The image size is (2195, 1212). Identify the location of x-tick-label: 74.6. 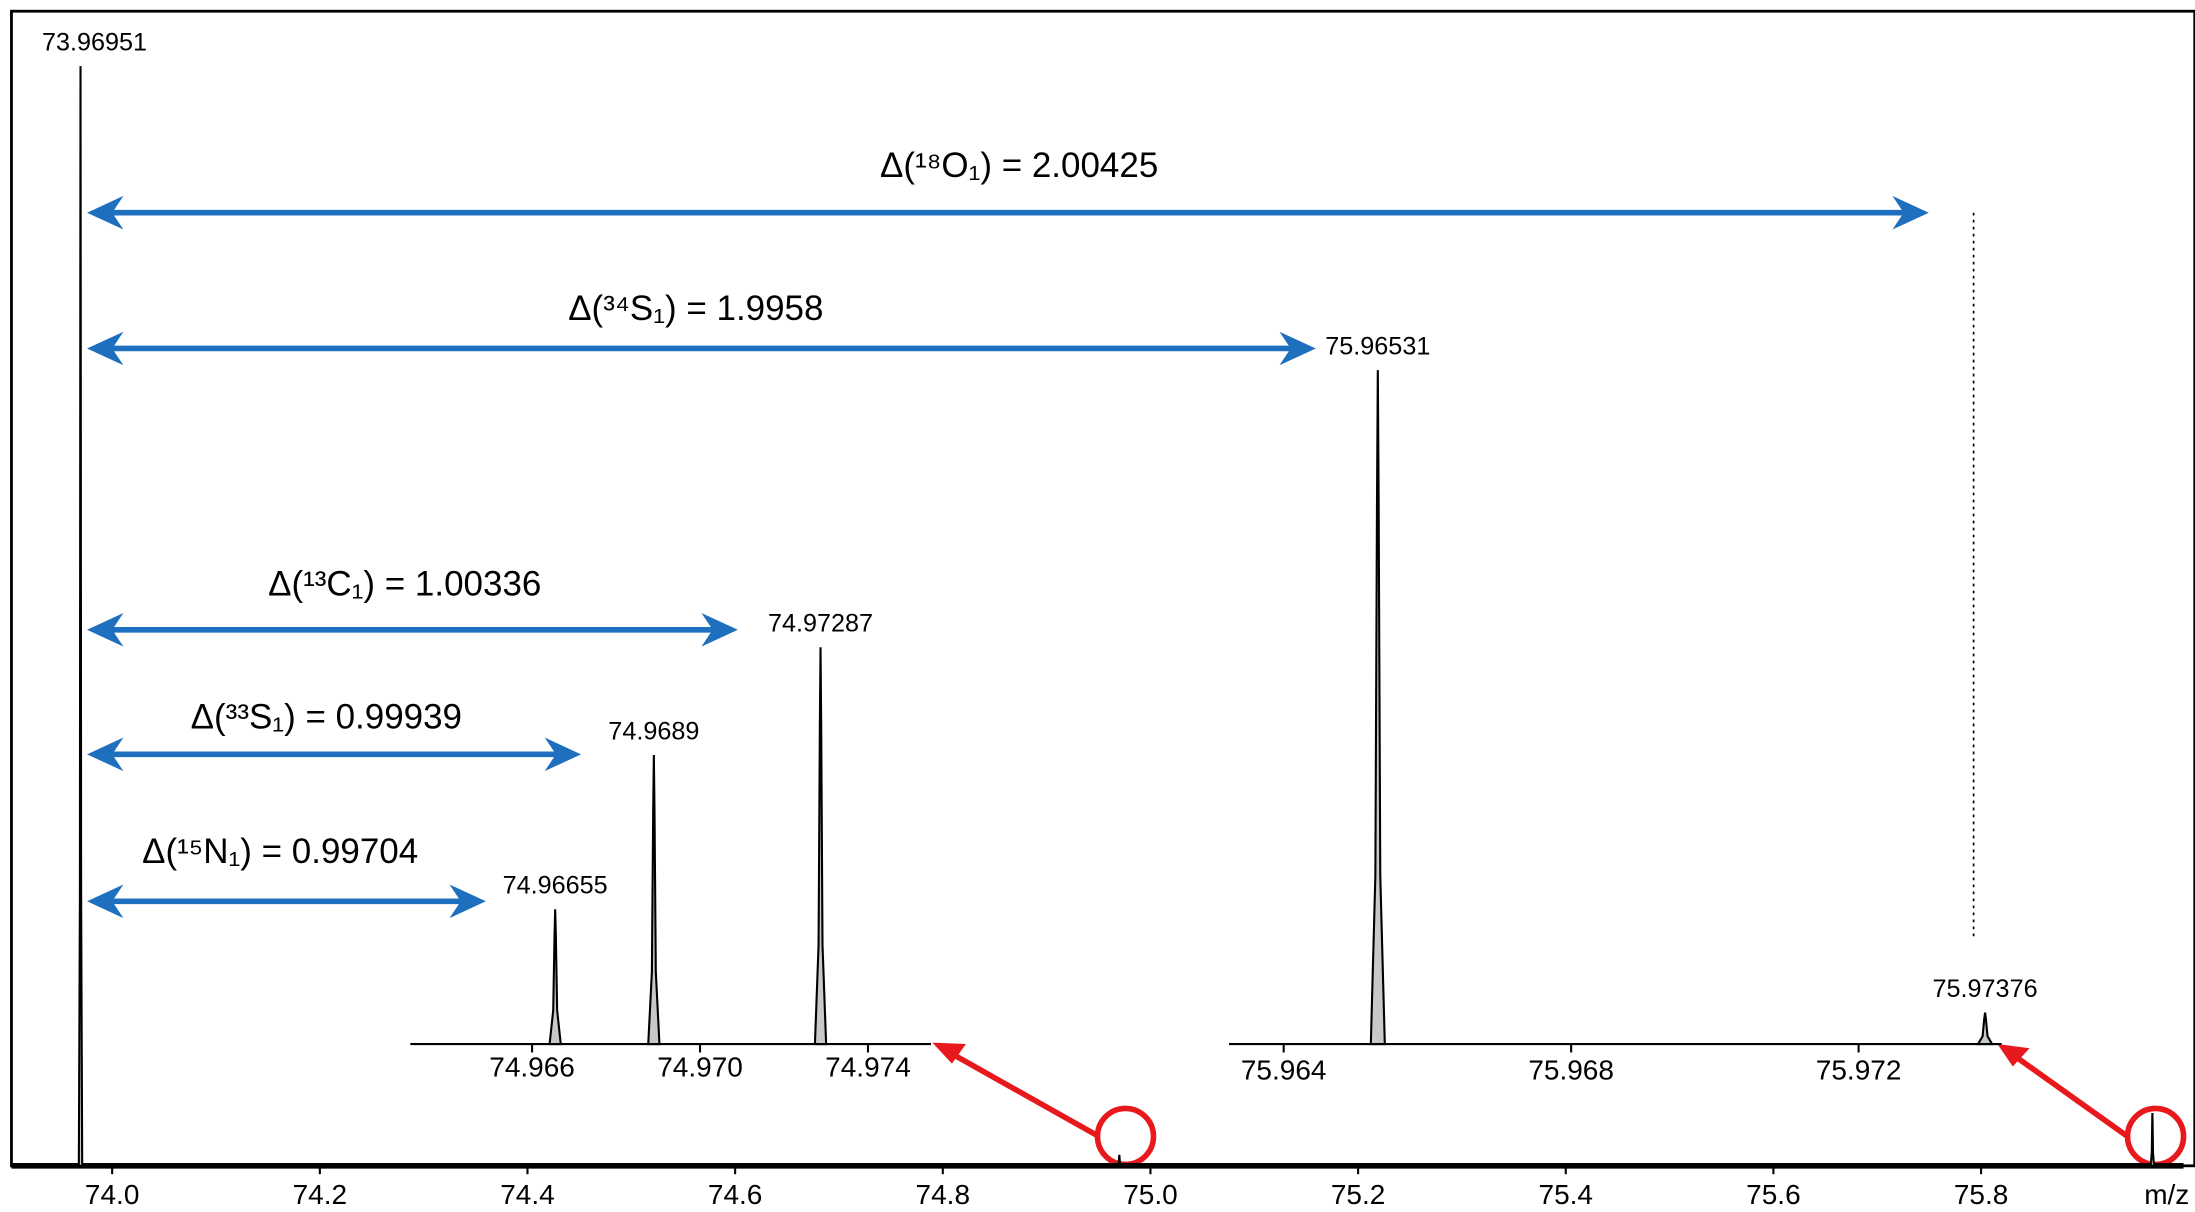
(735, 1194).